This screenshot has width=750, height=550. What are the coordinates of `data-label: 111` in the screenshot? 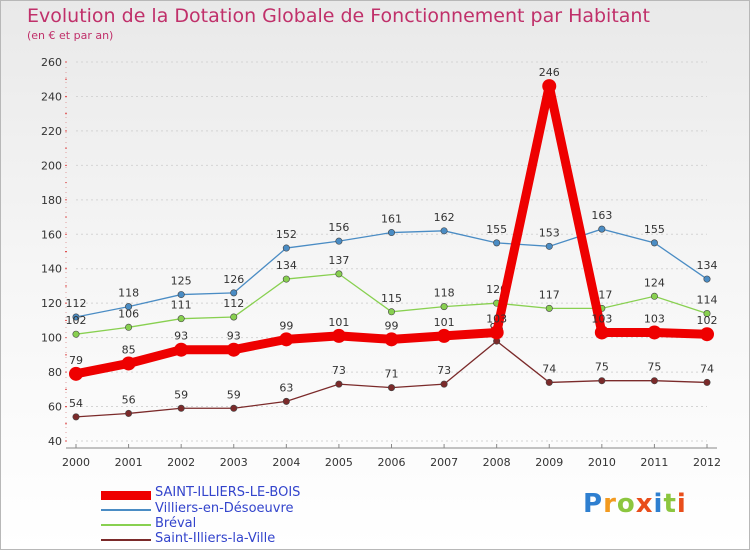 It's located at (181, 305).